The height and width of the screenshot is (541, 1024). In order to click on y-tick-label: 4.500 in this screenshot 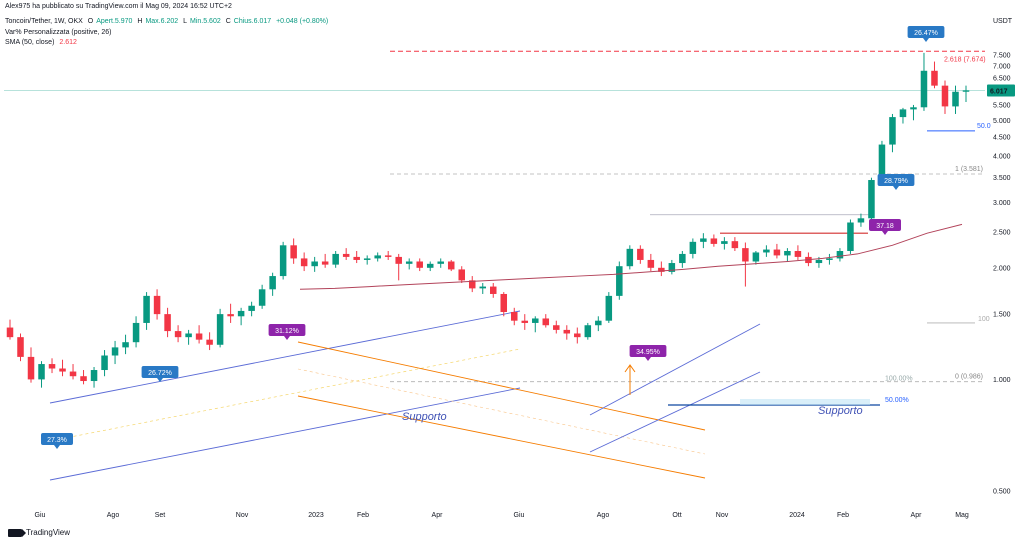, I will do `click(1002, 138)`.